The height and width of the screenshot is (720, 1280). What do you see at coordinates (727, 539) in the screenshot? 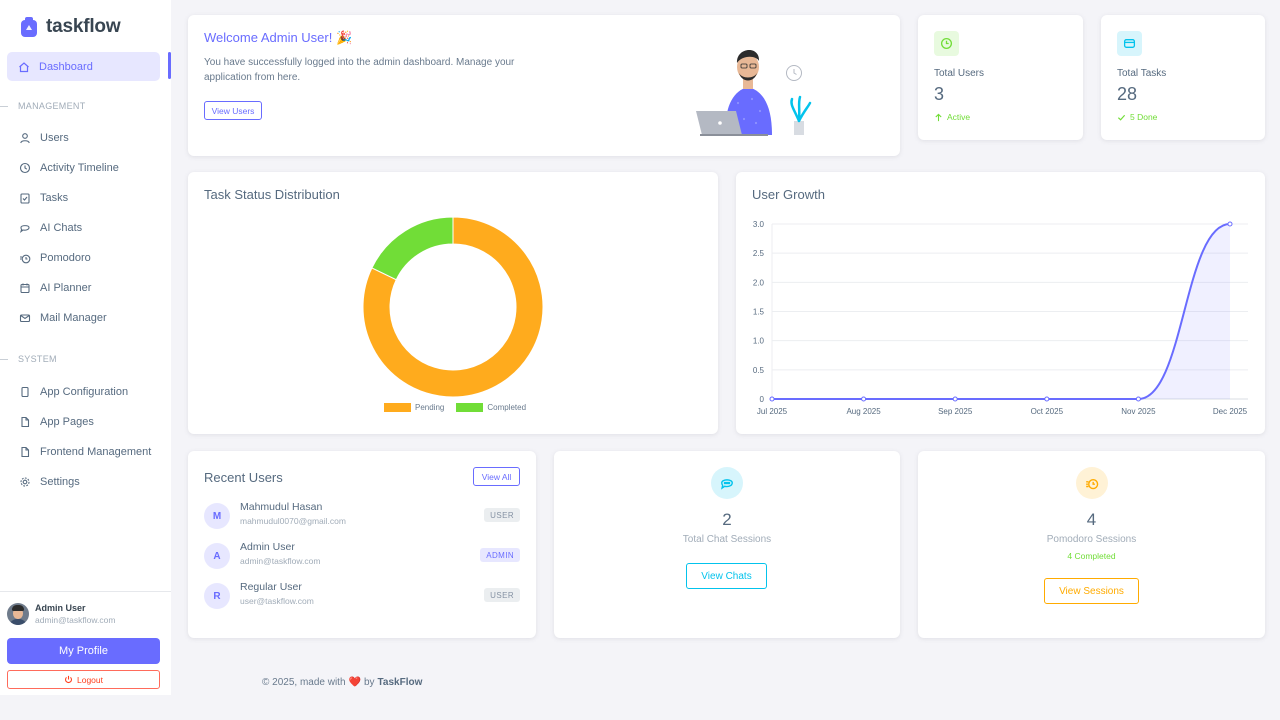
I see `chat-sessions-label: Total Chat Sessions` at bounding box center [727, 539].